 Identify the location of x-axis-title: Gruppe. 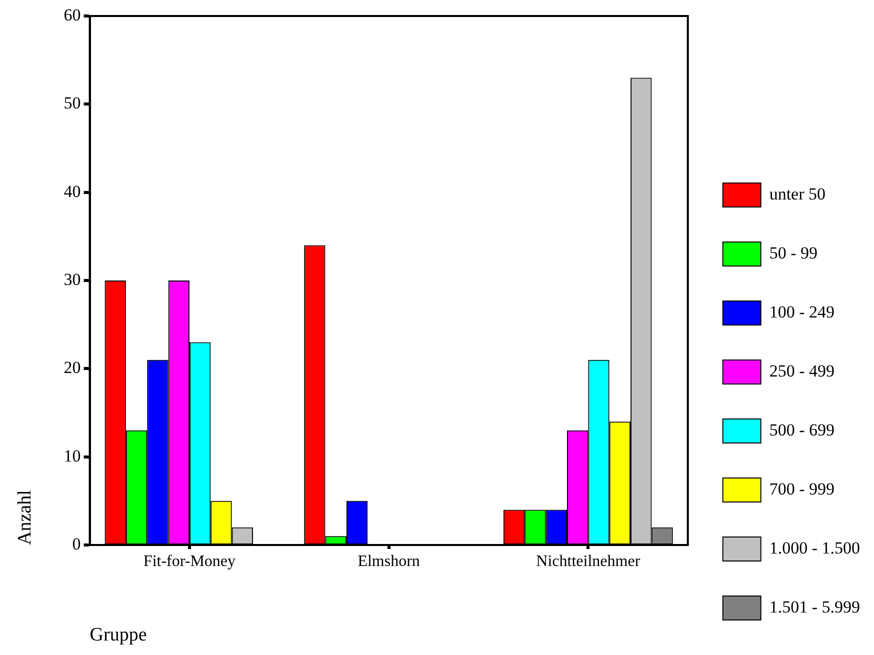
(118, 635).